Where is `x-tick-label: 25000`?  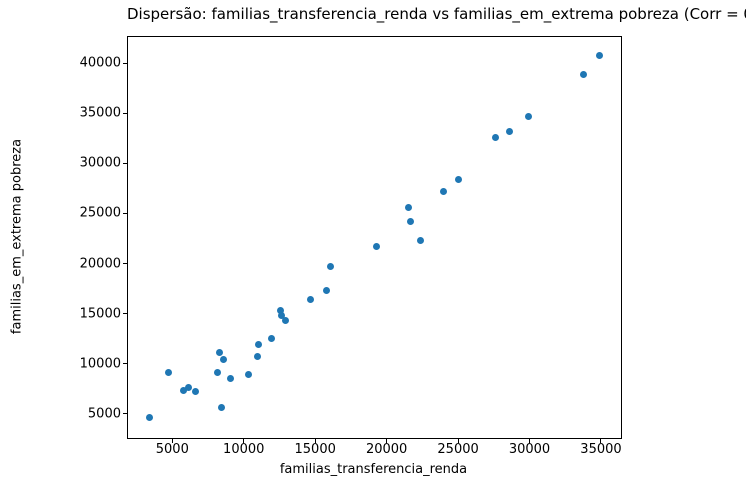
x-tick-label: 25000 is located at coordinates (458, 449).